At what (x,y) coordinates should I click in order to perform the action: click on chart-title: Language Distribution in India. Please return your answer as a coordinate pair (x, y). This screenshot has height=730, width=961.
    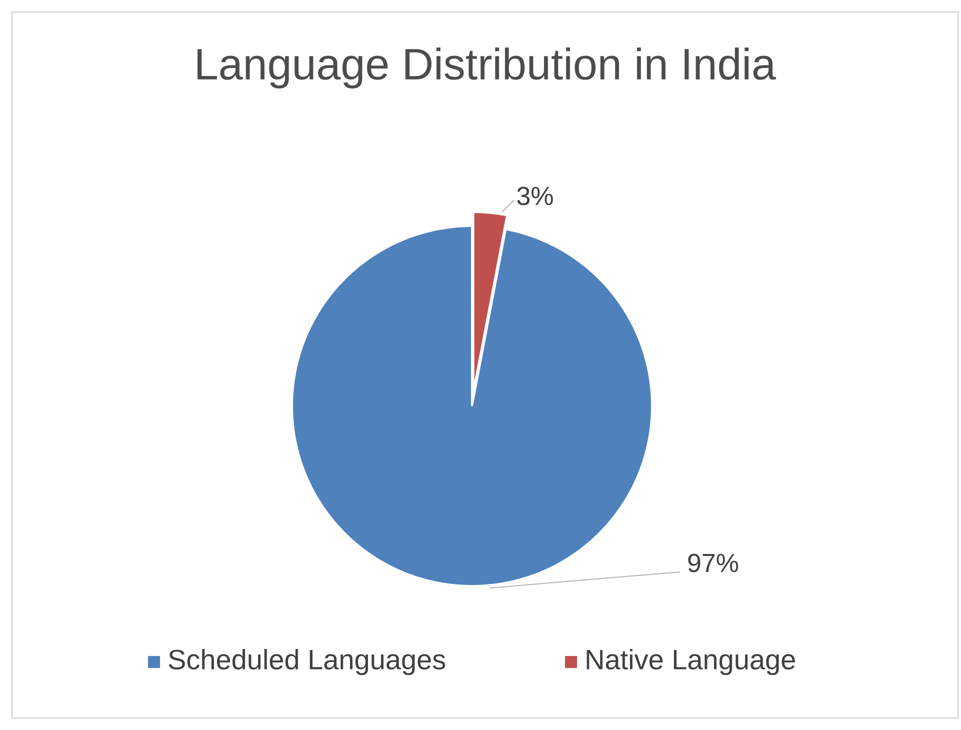
    Looking at the image, I should click on (487, 67).